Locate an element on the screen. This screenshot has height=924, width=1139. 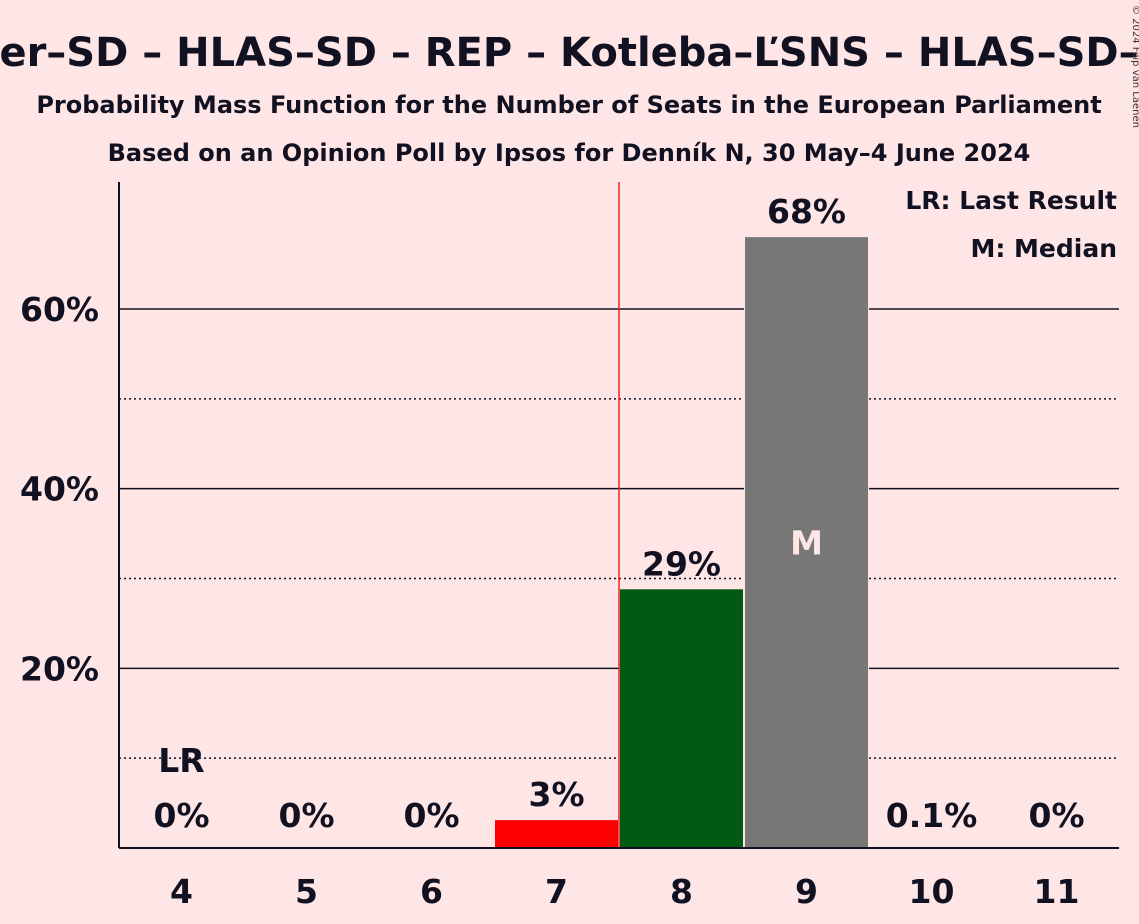
legend-median: M: Median is located at coordinates (1043, 248).